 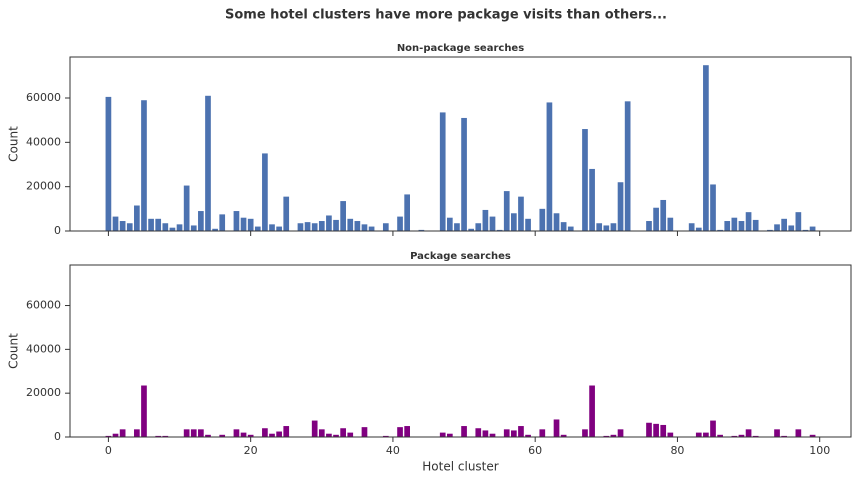 What do you see at coordinates (43, 392) in the screenshot?
I see `y-tick-label: 20000` at bounding box center [43, 392].